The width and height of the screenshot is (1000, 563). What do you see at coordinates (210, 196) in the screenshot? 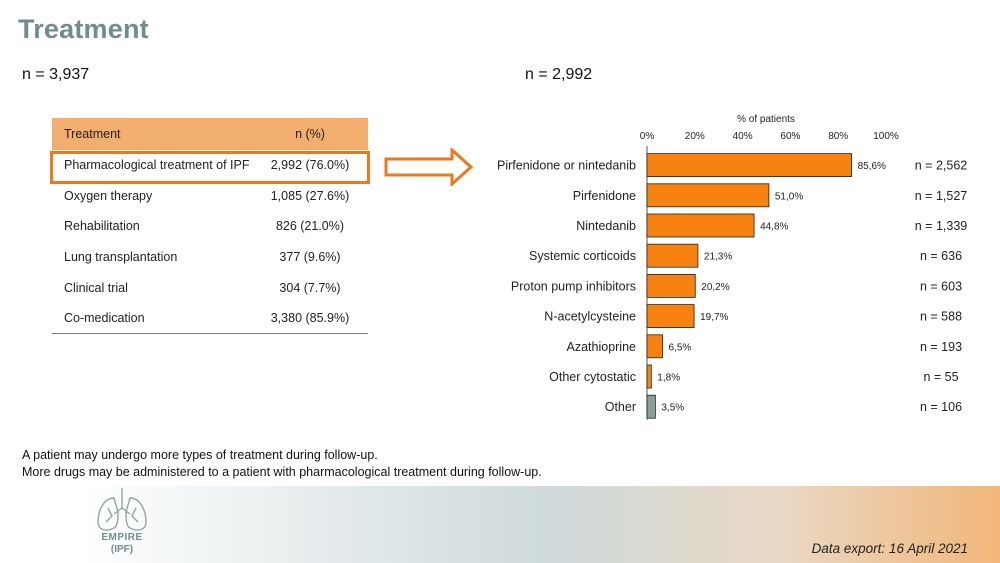
I see `table-row: Oxygen therapy 1,085 (27.6%)` at bounding box center [210, 196].